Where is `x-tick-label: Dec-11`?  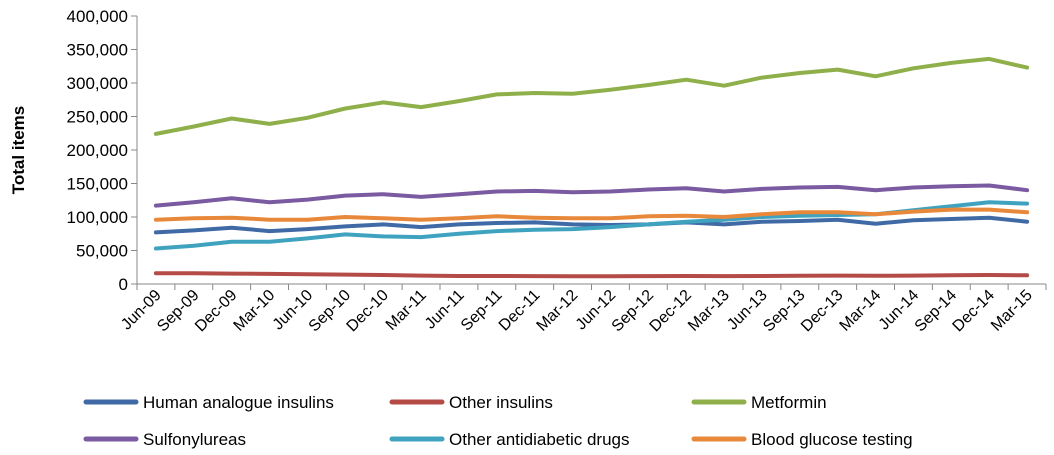 x-tick-label: Dec-11 is located at coordinates (520, 311).